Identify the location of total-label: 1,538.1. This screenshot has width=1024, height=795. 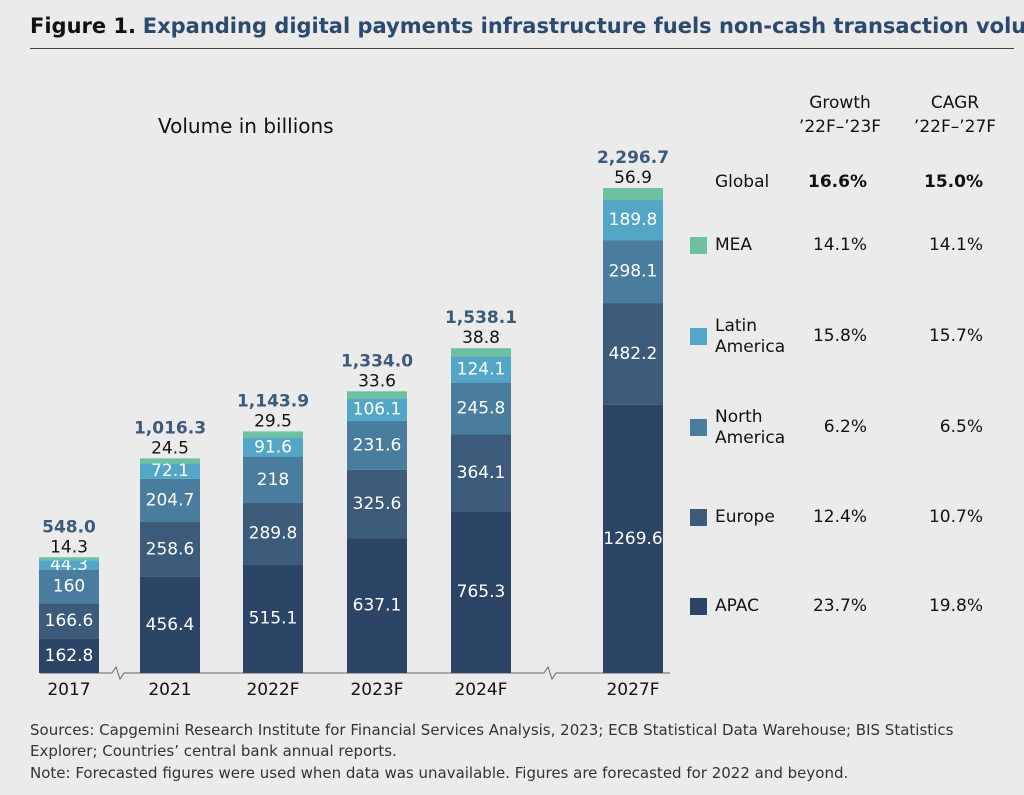
(481, 318).